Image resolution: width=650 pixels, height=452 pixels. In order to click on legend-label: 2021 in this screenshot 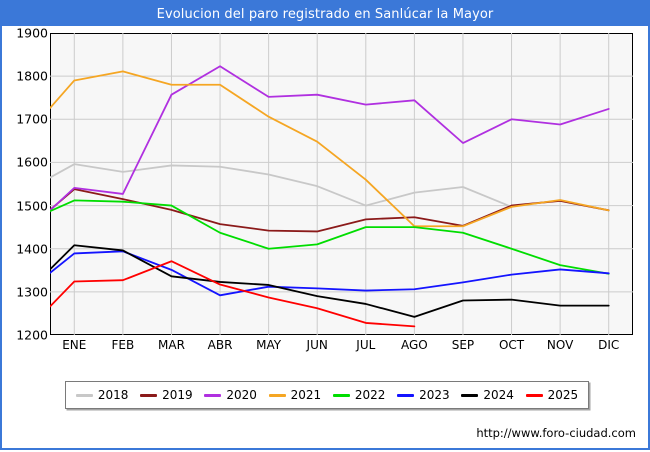, I will do `click(306, 395)`.